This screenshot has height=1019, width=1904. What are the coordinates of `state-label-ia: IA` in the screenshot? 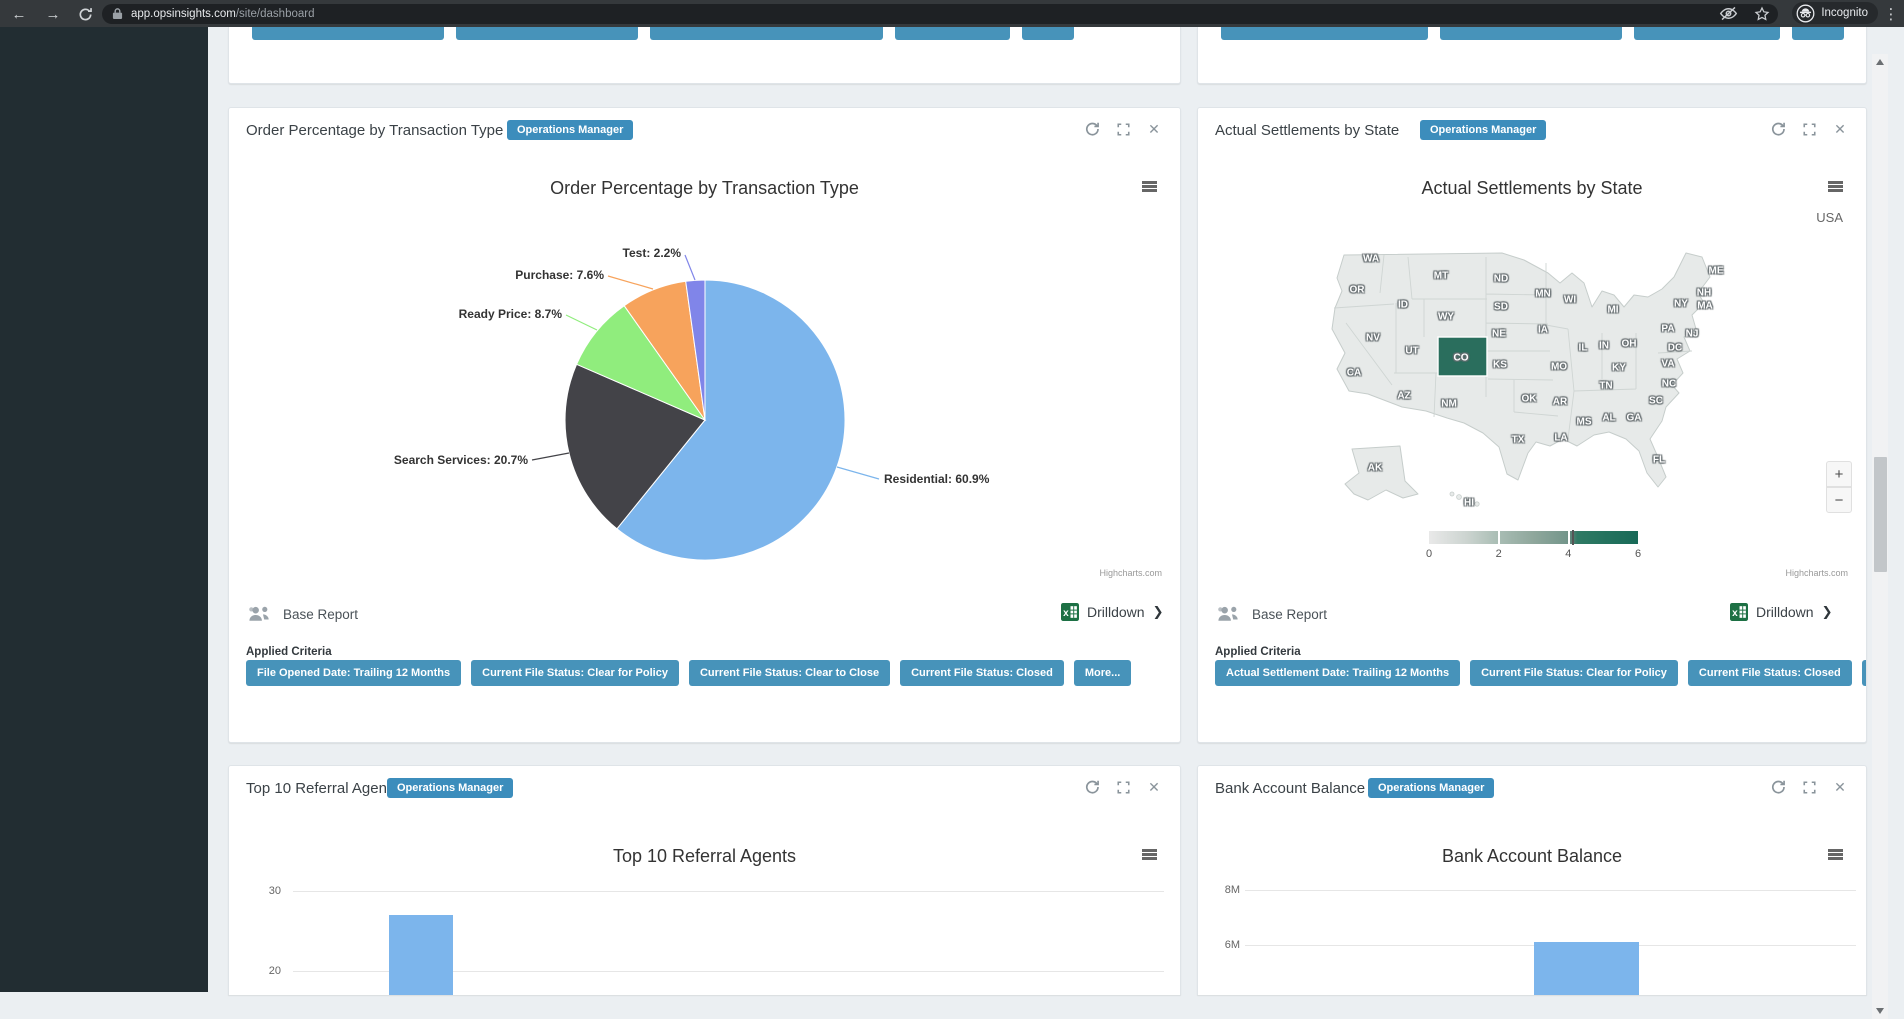 It's located at (1543, 330).